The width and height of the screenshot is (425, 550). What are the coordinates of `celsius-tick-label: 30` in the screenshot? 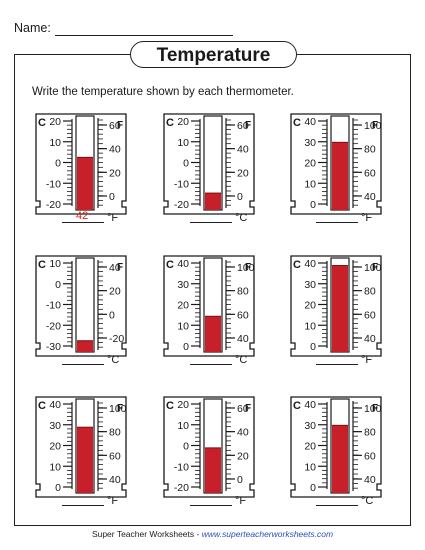 It's located at (310, 426).